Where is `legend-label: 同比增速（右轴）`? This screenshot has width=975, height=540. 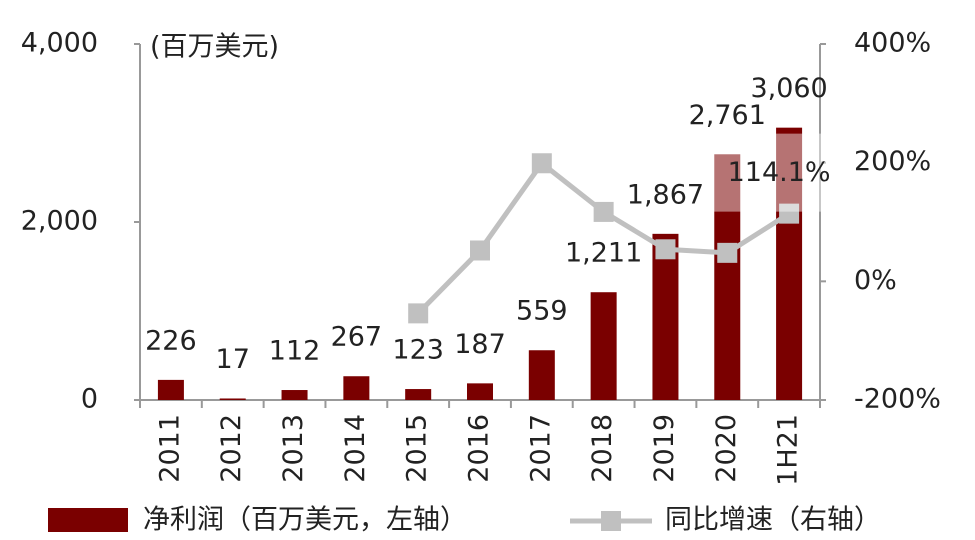
legend-label: 同比增速（右轴） is located at coordinates (773, 520).